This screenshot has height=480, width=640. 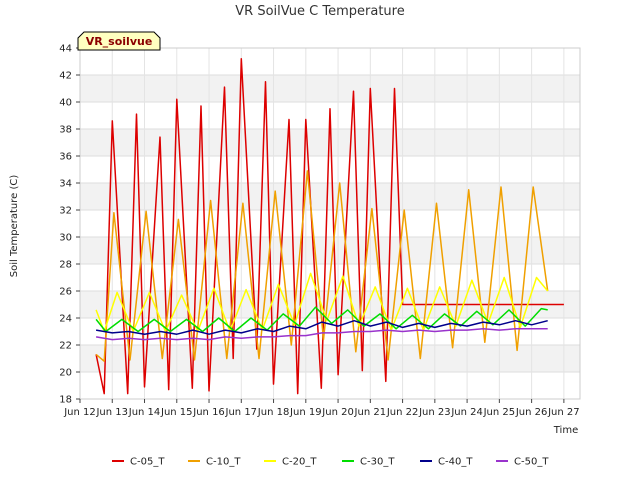 I want to click on x-tick-label: Jun 22, so click(x=402, y=412).